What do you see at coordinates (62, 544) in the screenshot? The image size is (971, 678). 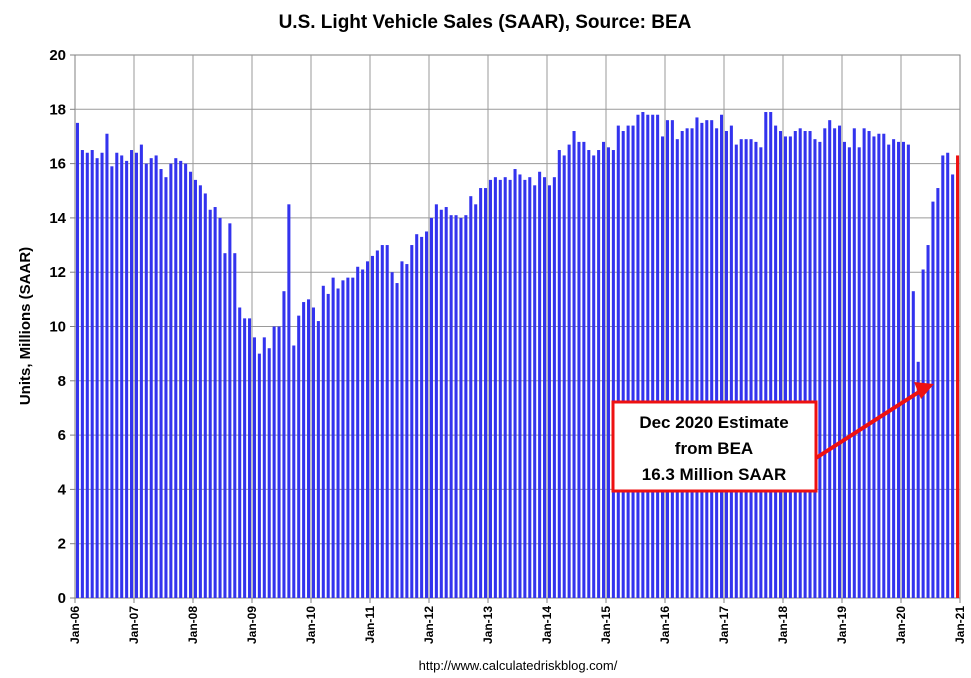 I see `y-tick-label: 2` at bounding box center [62, 544].